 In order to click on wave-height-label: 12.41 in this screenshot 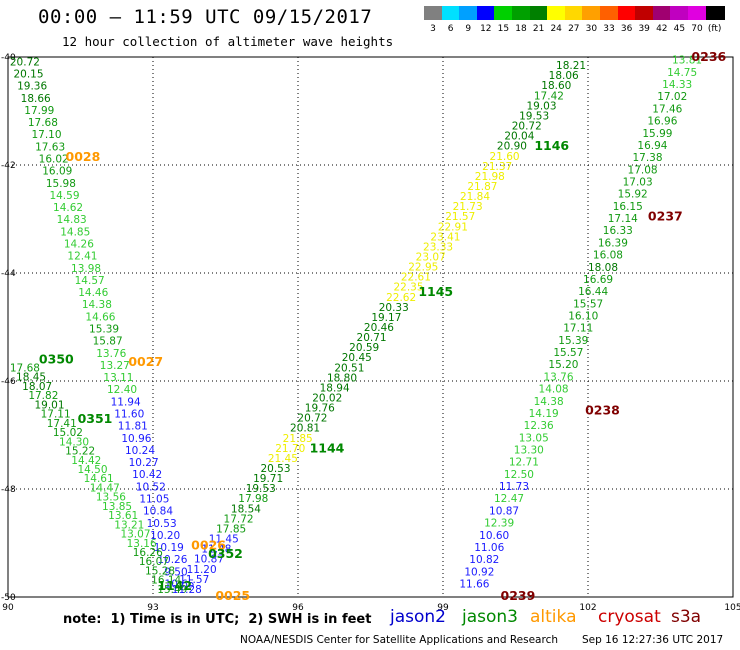, I will do `click(82, 257)`.